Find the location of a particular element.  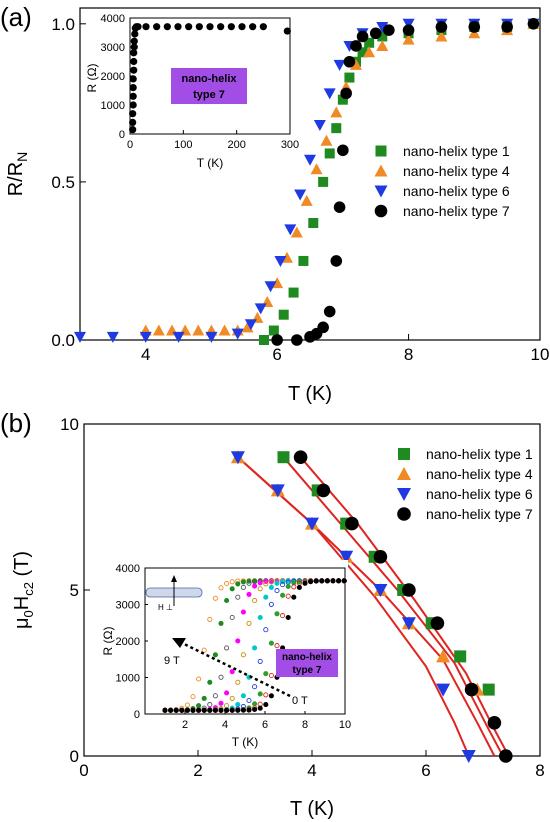

y-tick-label: 1000 is located at coordinates (113, 106).